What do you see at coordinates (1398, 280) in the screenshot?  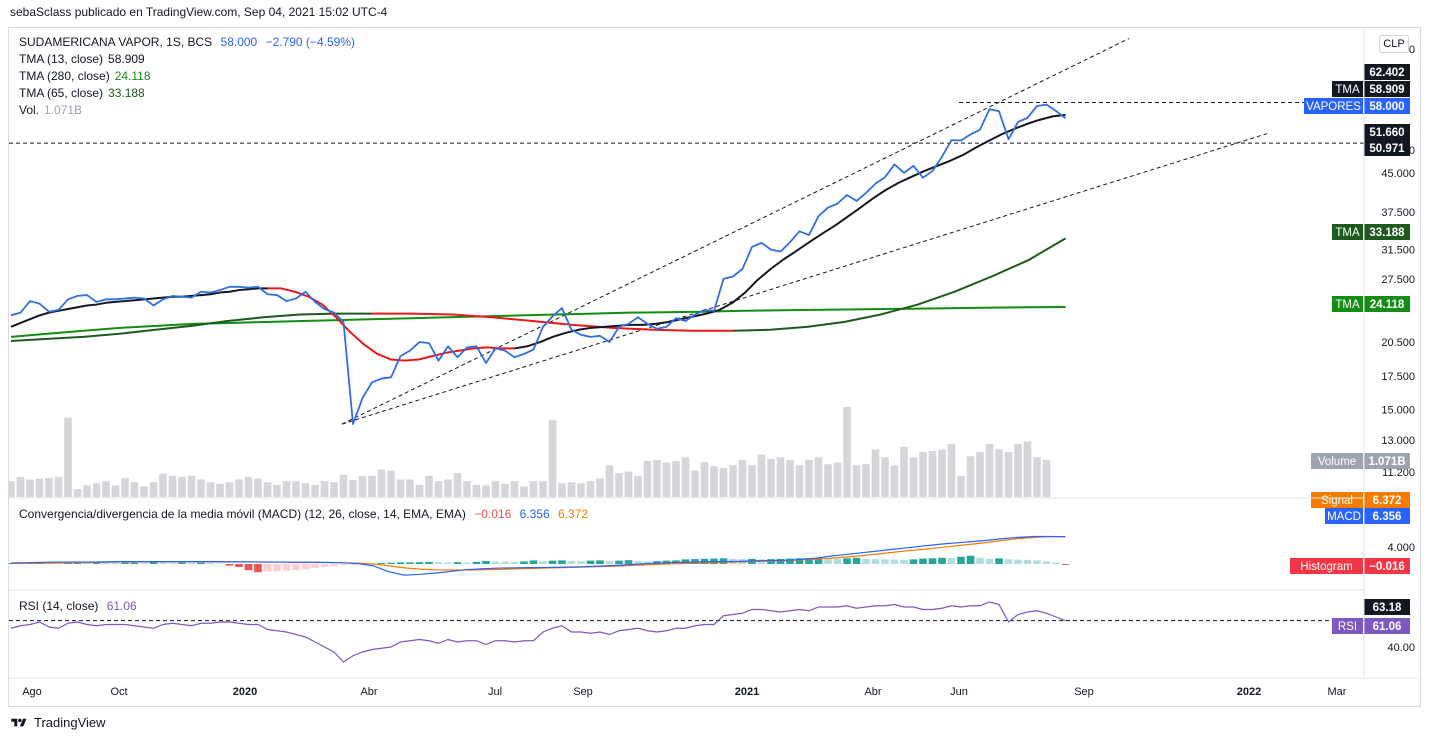 I see `price-axis-tick: 27.500` at bounding box center [1398, 280].